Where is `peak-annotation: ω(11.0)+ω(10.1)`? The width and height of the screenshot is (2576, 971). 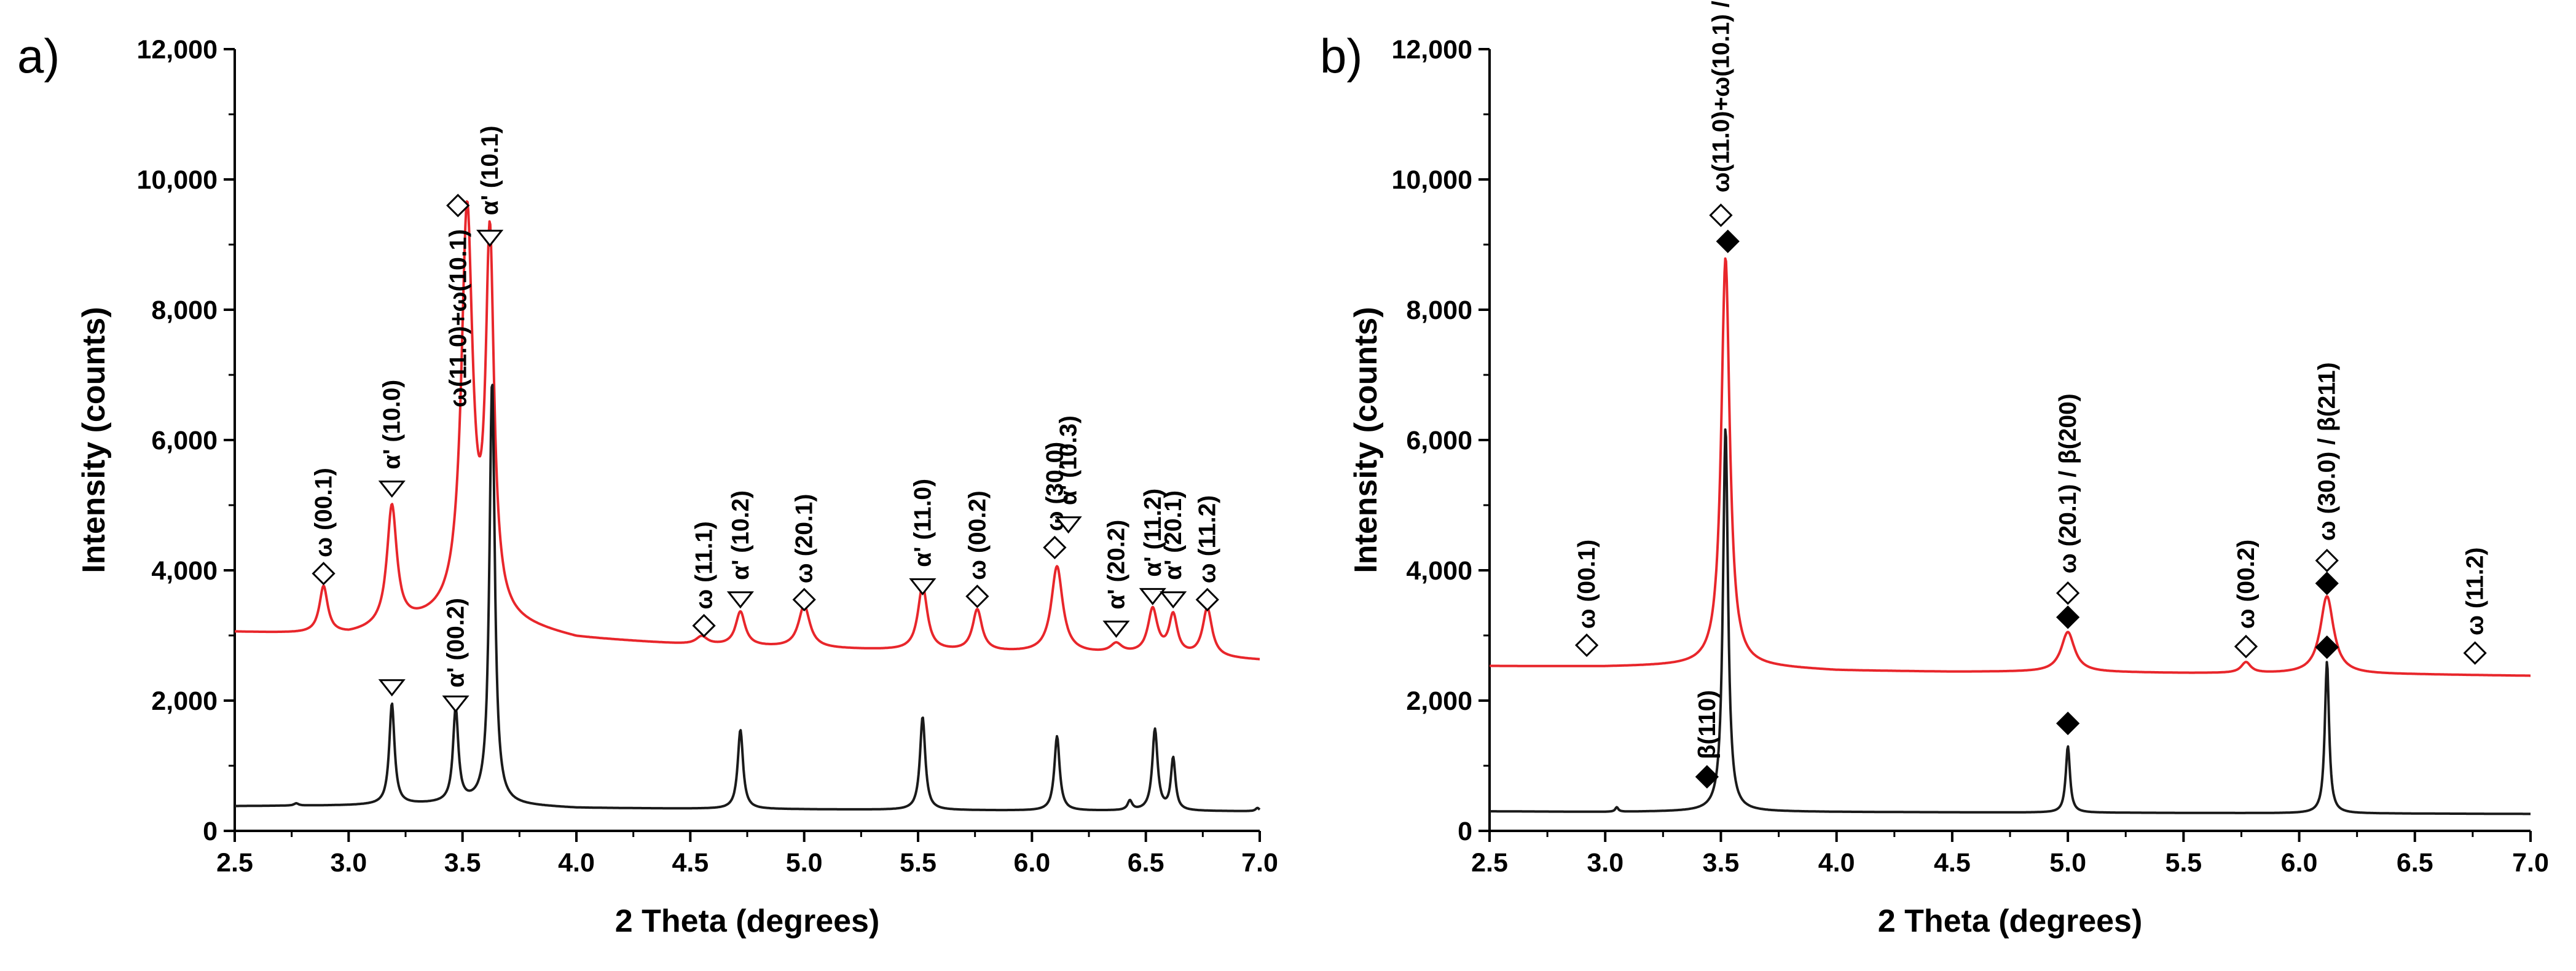
peak-annotation: ω(11.0)+ω(10.1) is located at coordinates (458, 318).